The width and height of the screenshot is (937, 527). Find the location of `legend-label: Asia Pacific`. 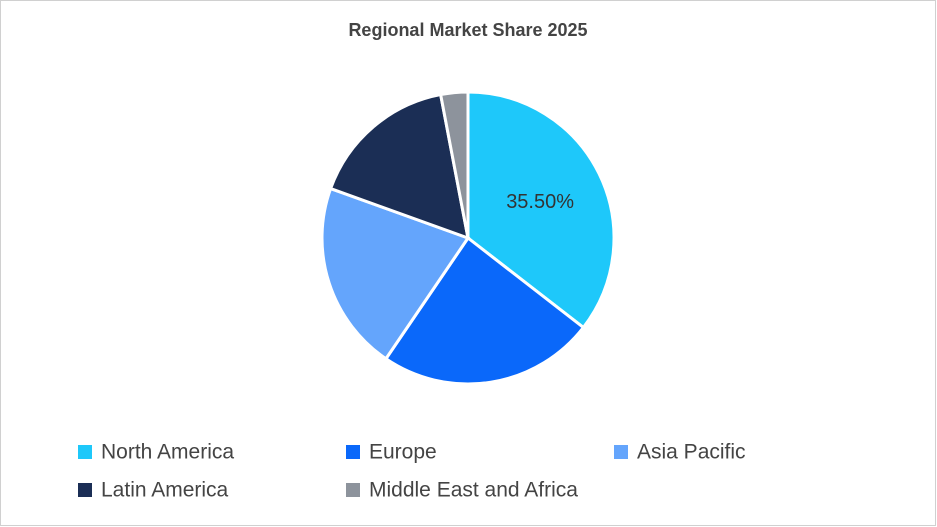

legend-label: Asia Pacific is located at coordinates (691, 452).